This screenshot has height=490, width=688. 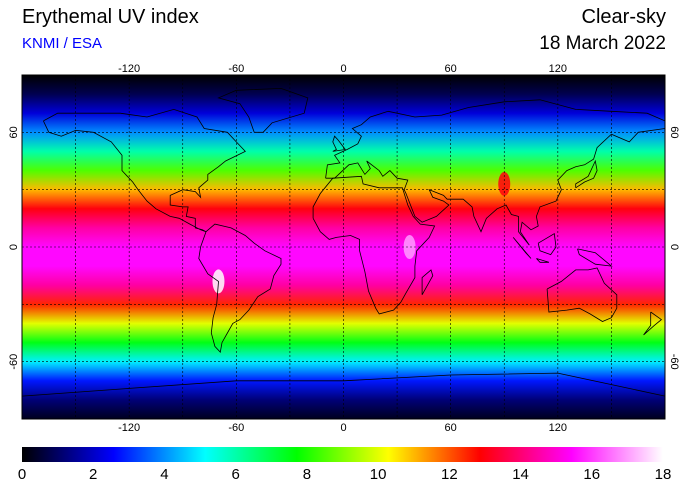 What do you see at coordinates (602, 43) in the screenshot?
I see `map-date: 18 March 2022` at bounding box center [602, 43].